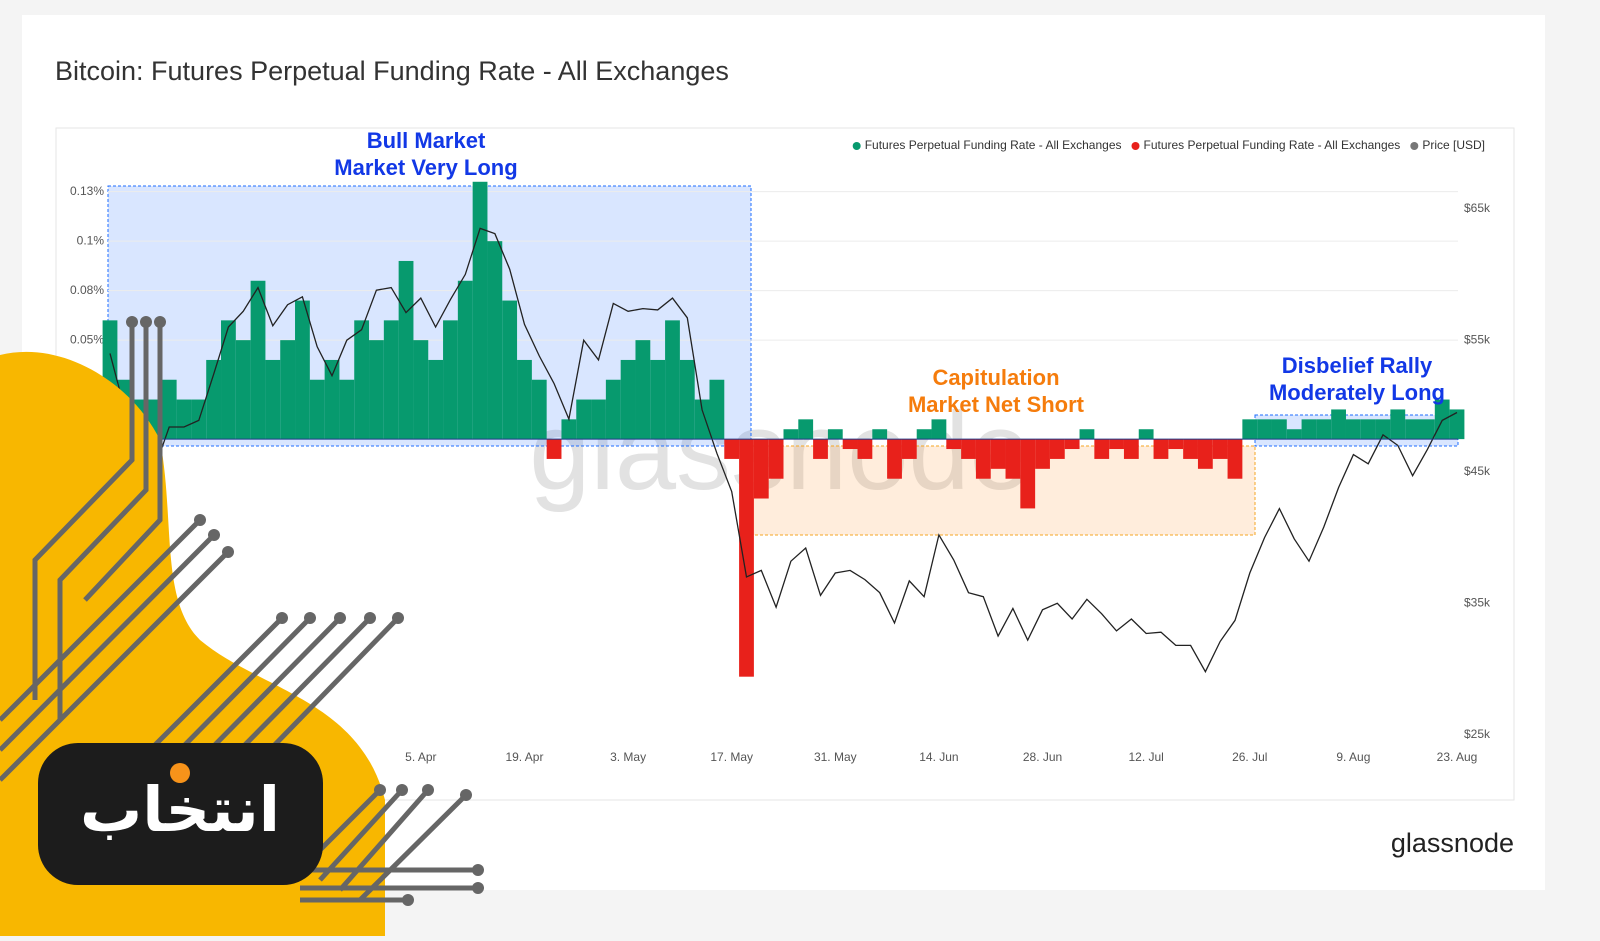 This screenshot has width=1600, height=941. Describe the element at coordinates (1353, 757) in the screenshot. I see `x-tick-label: 9. Aug` at that location.